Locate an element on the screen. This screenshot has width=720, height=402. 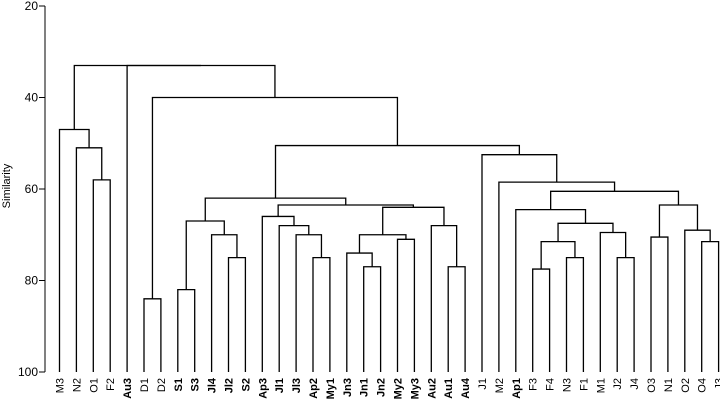
y-tick-label: 100 is located at coordinates (28, 372).